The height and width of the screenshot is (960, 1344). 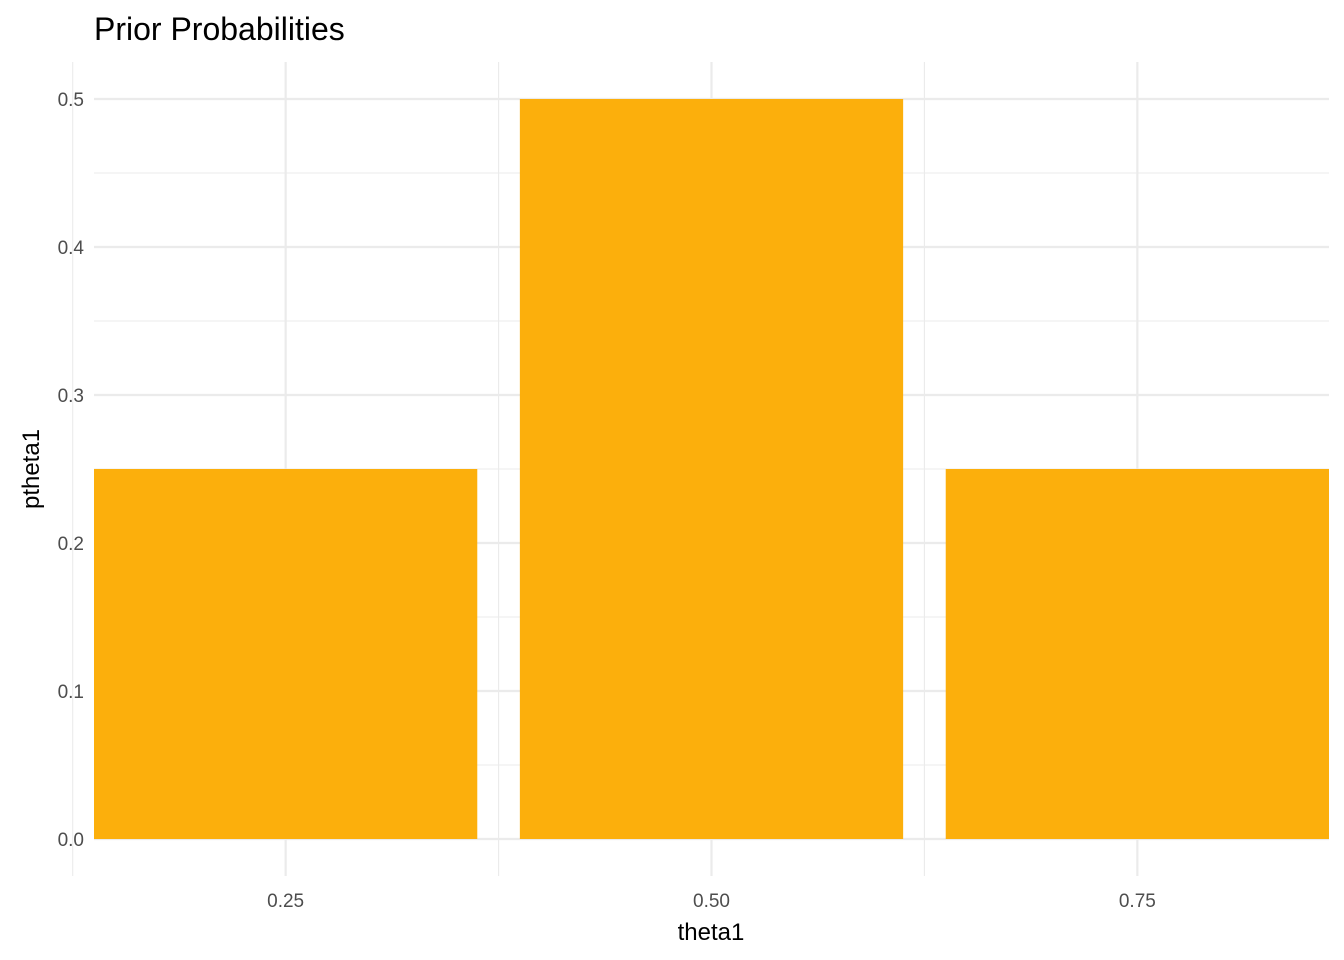 What do you see at coordinates (711, 932) in the screenshot?
I see `x-axis-title: theta1` at bounding box center [711, 932].